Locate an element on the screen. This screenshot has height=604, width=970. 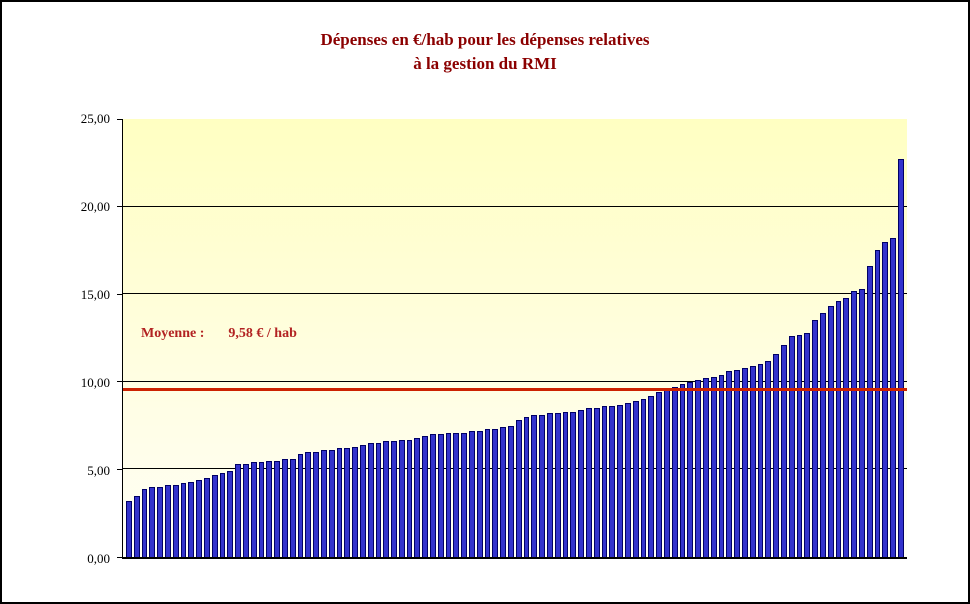
mean-line is located at coordinates (515, 389).